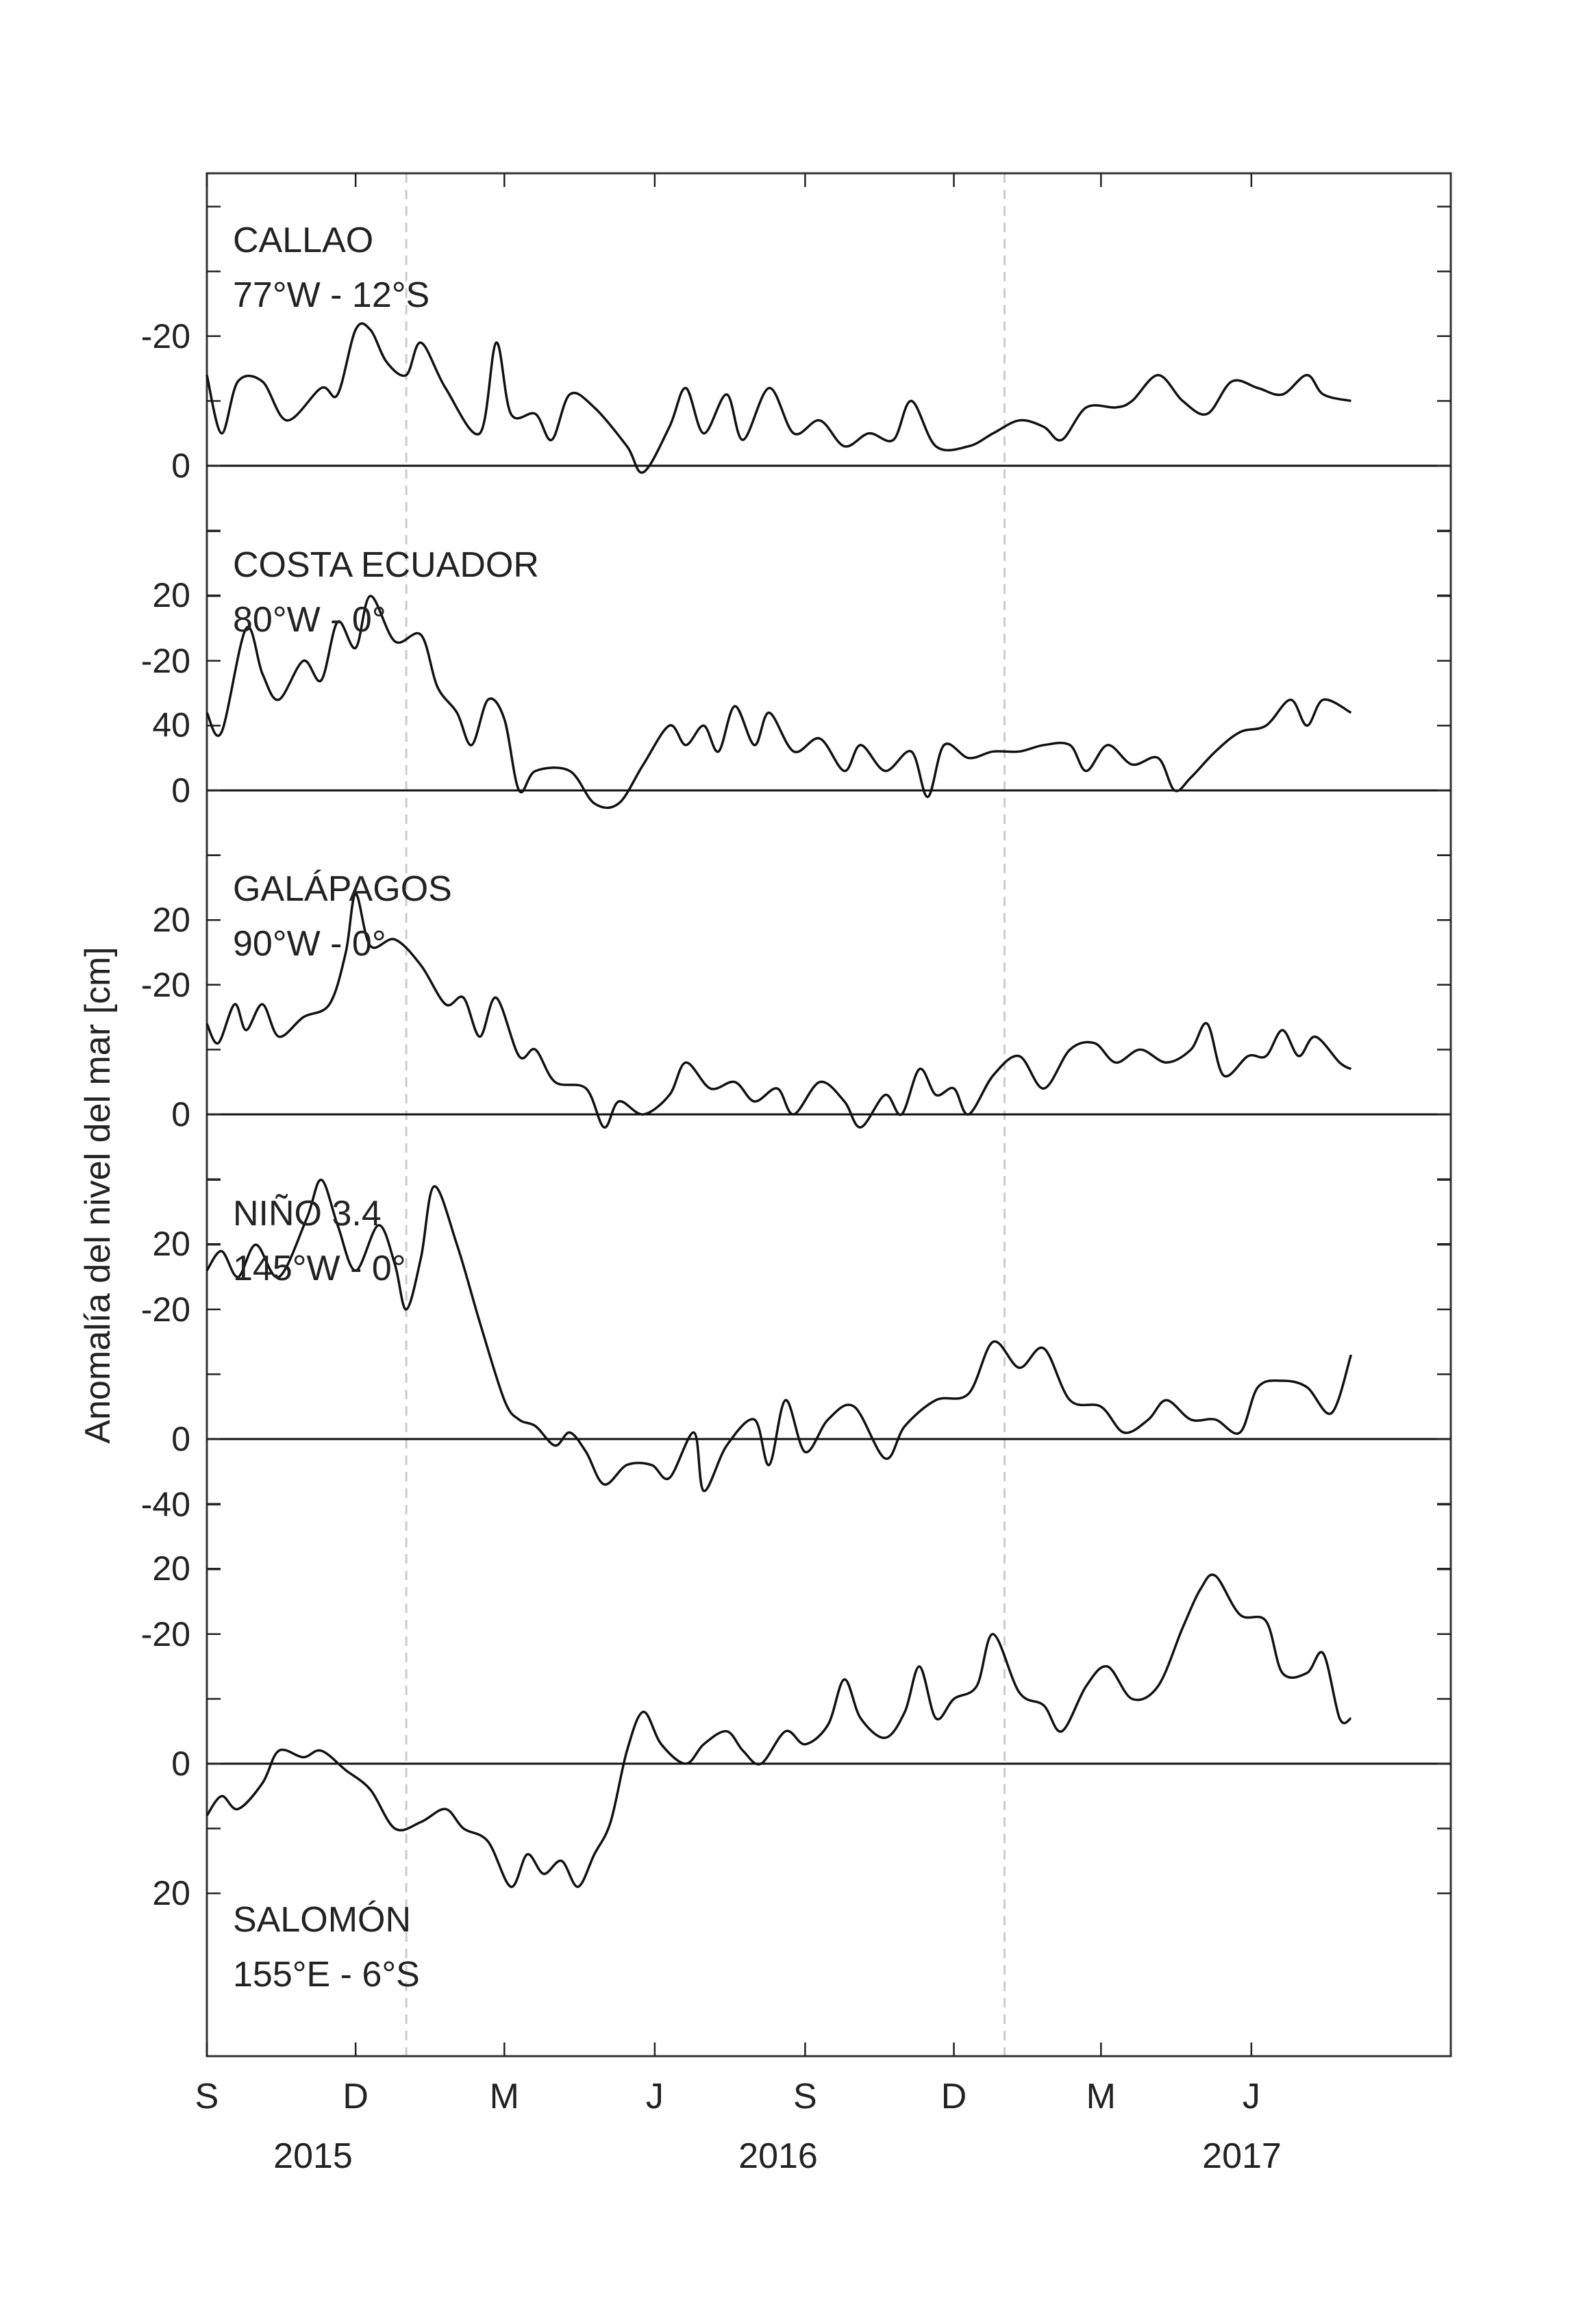 The width and height of the screenshot is (1596, 2300). Describe the element at coordinates (307, 1214) in the screenshot. I see `station-name: NIÑO 3.4` at that location.